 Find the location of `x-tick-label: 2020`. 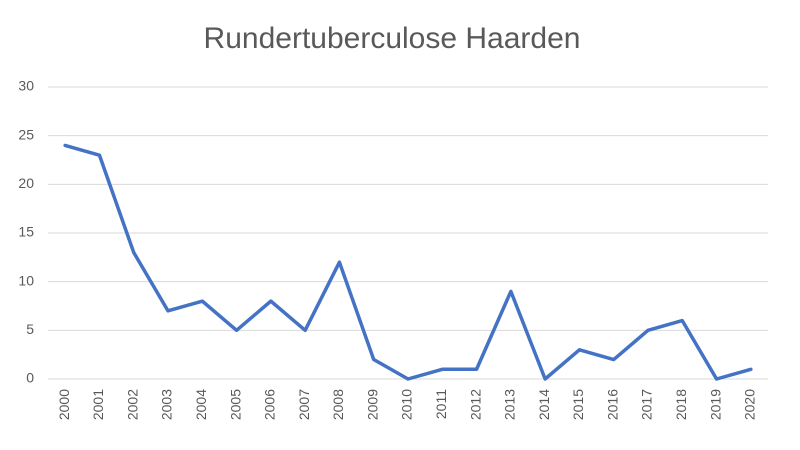

x-tick-label: 2020 is located at coordinates (750, 404).